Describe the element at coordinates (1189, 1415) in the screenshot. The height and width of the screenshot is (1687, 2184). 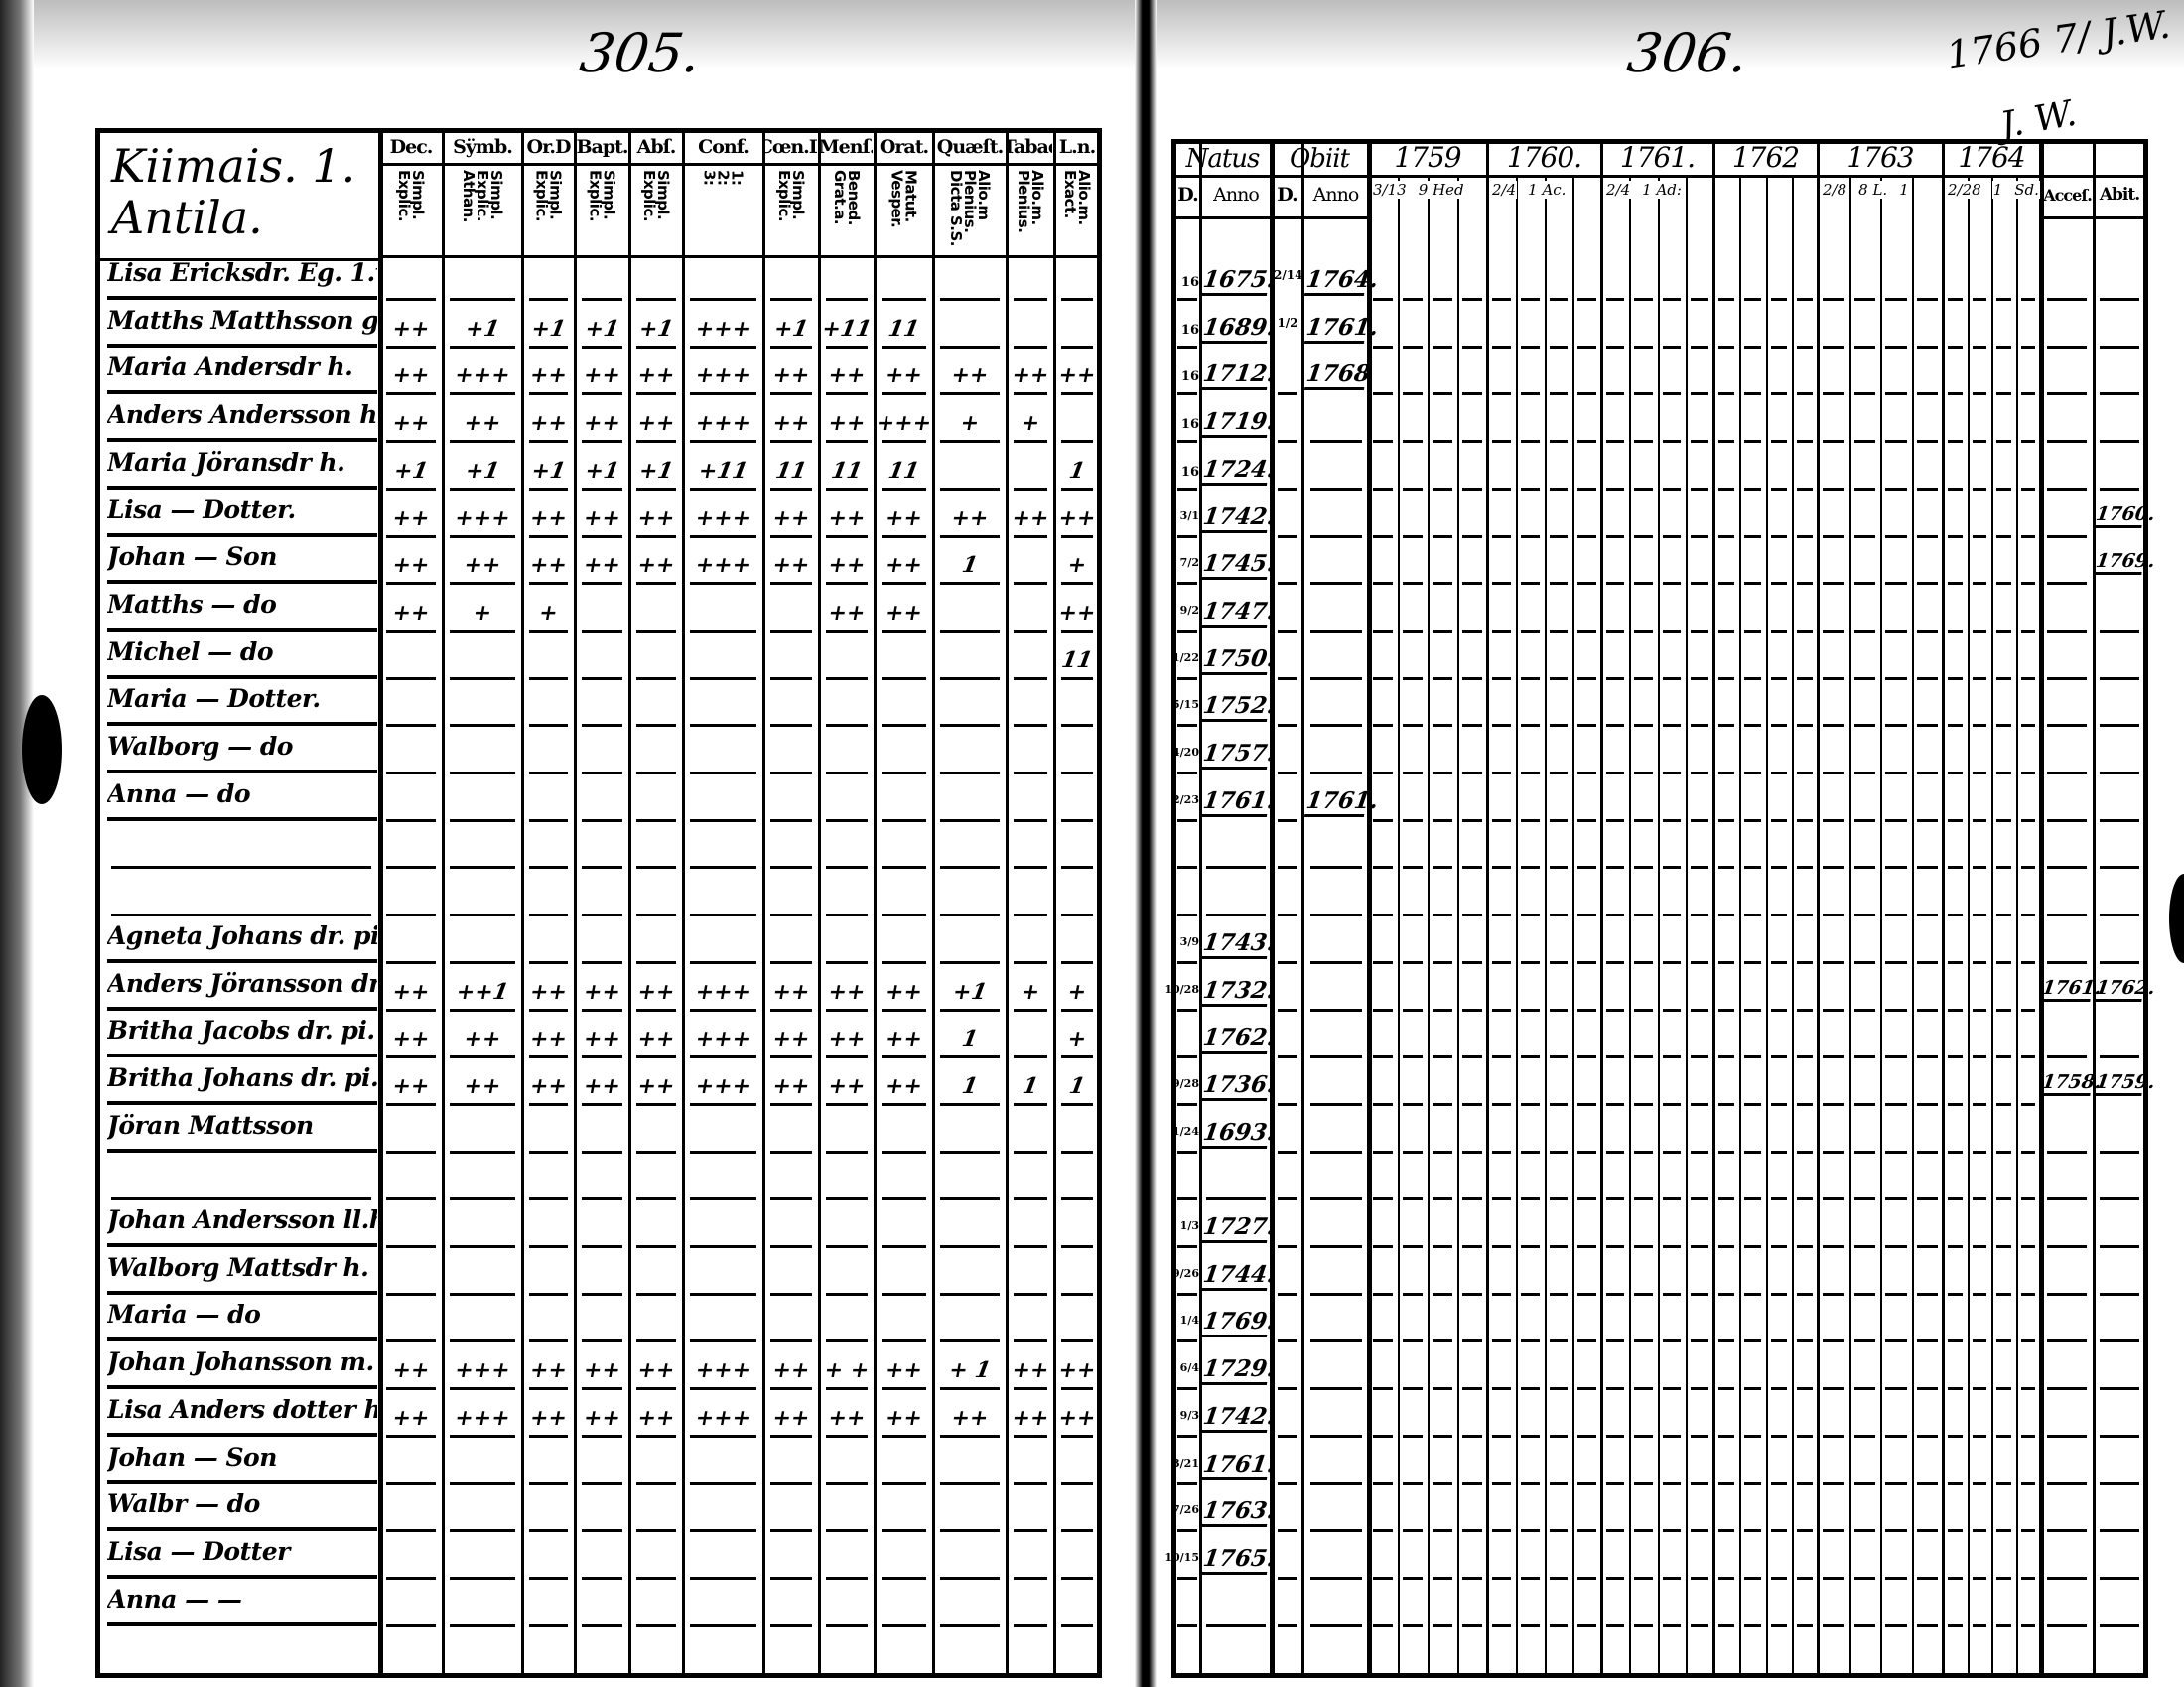
I see `birth-day: 9/3` at that location.